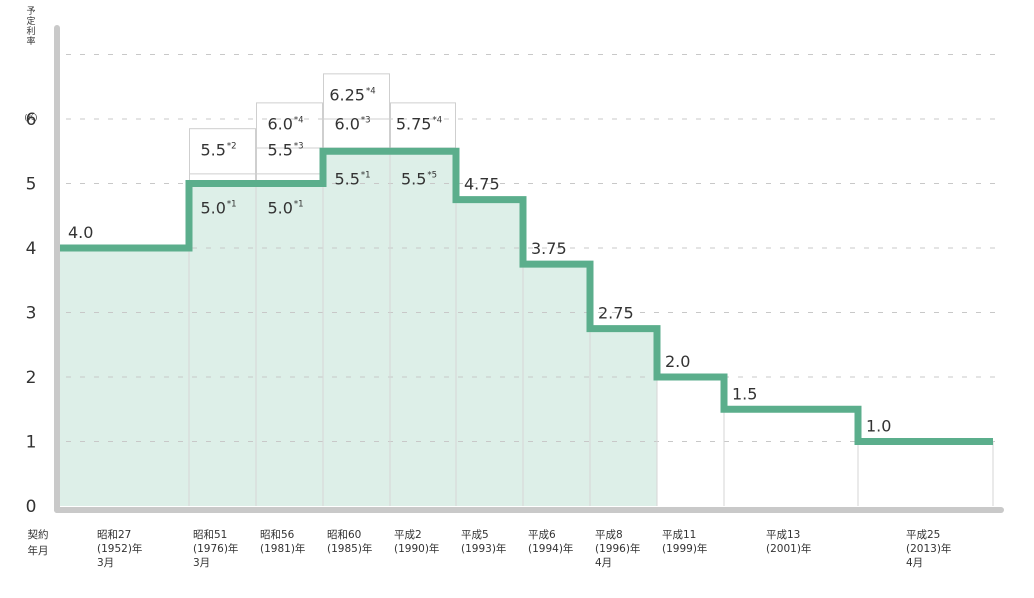  I want to click on rate-label: 1.0, so click(878, 426).